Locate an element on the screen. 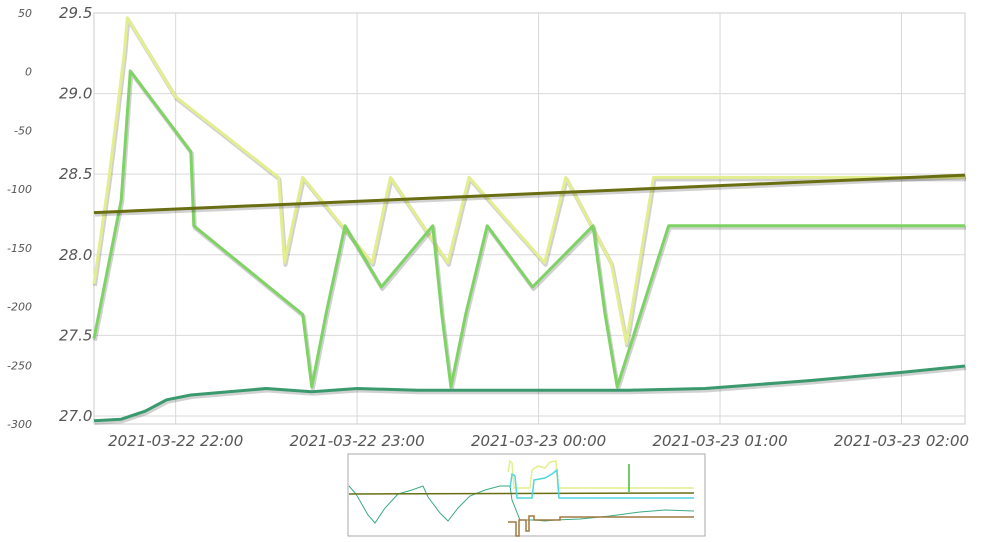 The width and height of the screenshot is (989, 542). right-tick-label: 28.5 is located at coordinates (75, 174).